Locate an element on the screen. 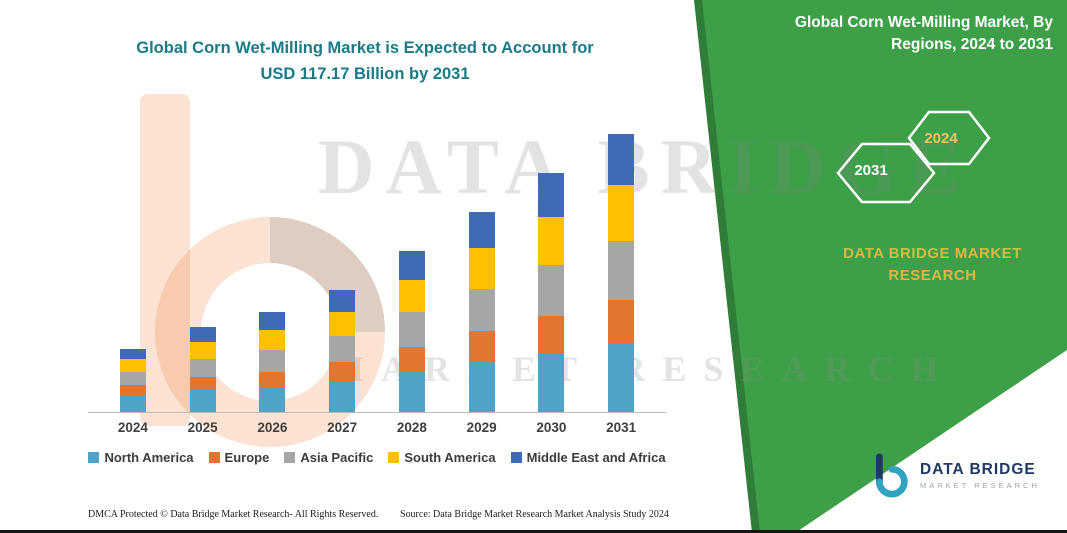 The width and height of the screenshot is (1067, 533). x-label-2029: 2029 is located at coordinates (481, 427).